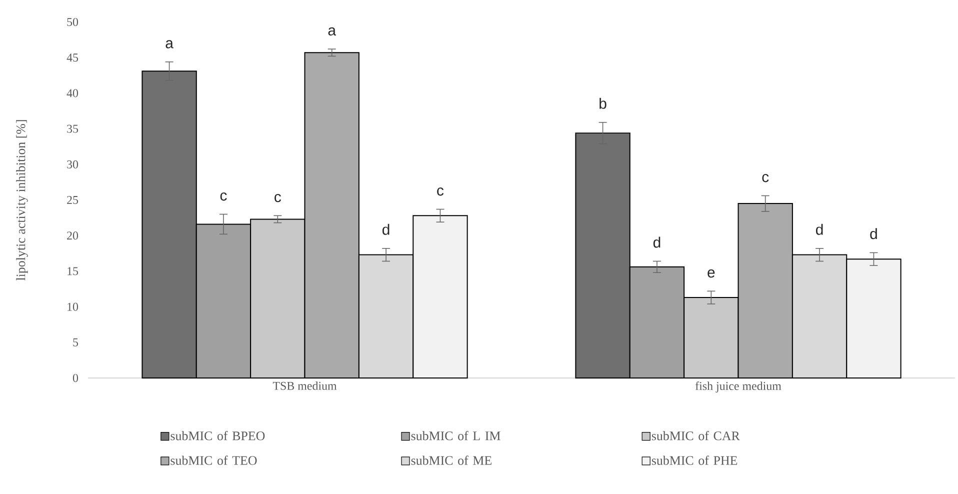 This screenshot has height=494, width=958. Describe the element at coordinates (217, 435) in the screenshot. I see `legend-label: subMIC of BPEO` at that location.